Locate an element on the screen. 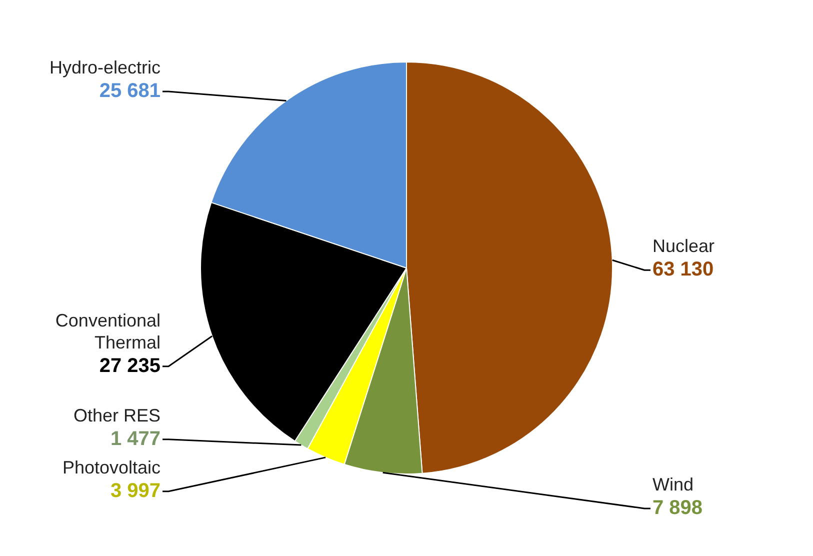 This screenshot has height=556, width=813. data-label: 7 898 is located at coordinates (677, 507).